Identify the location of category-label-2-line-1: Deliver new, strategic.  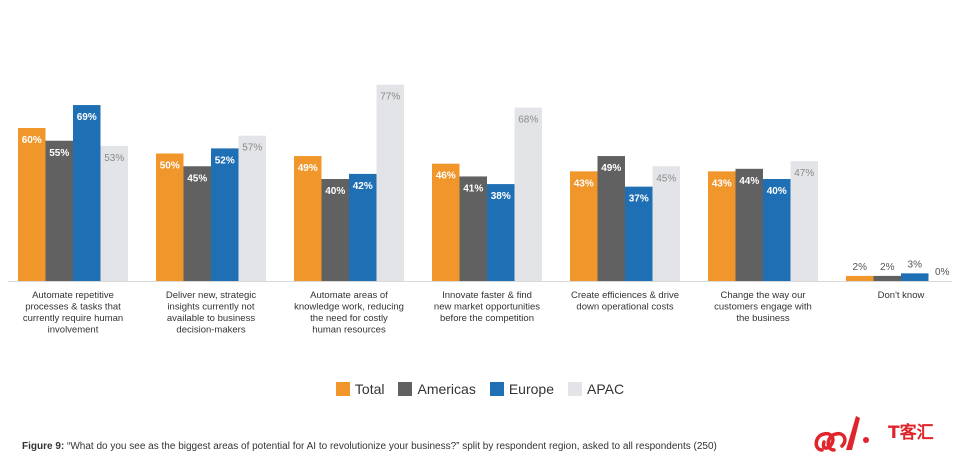
(211, 295).